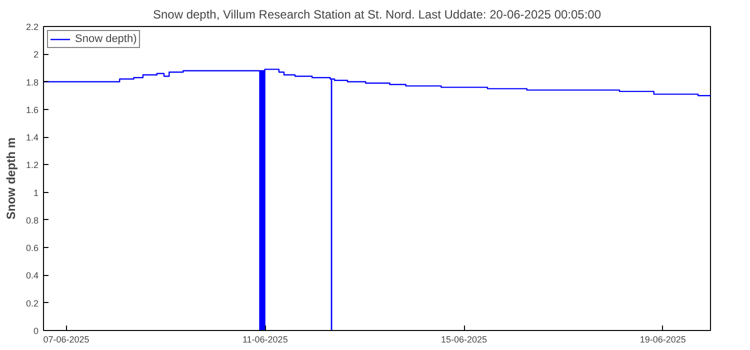 The image size is (750, 350). I want to click on x-tick-label: 15-06-2025, so click(464, 339).